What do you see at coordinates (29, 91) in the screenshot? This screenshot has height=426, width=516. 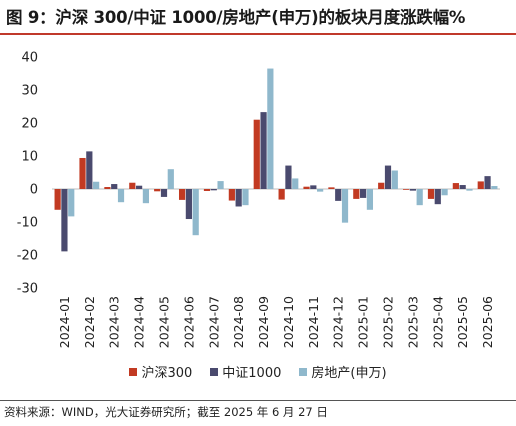 I see `y-tick-label: 30` at bounding box center [29, 91].